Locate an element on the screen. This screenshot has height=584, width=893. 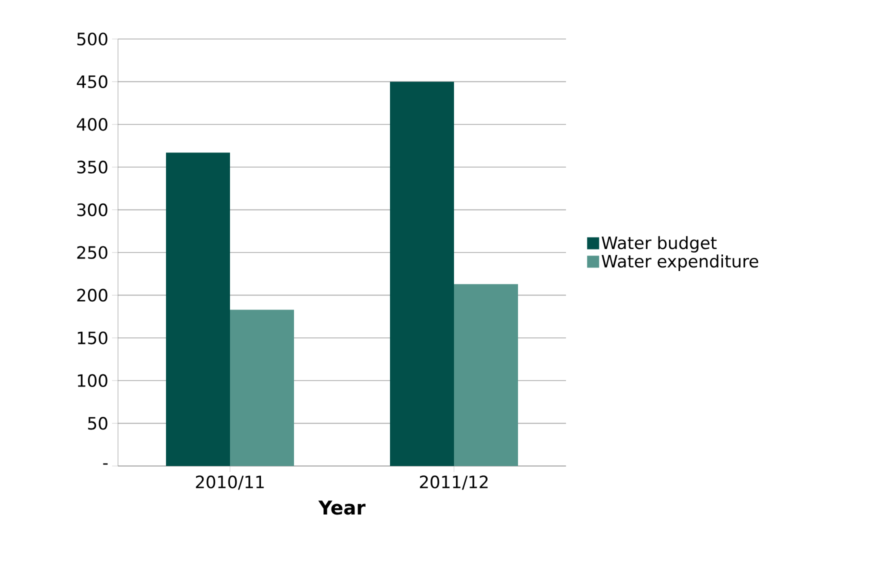
y-tick-label: 150 is located at coordinates (93, 337).